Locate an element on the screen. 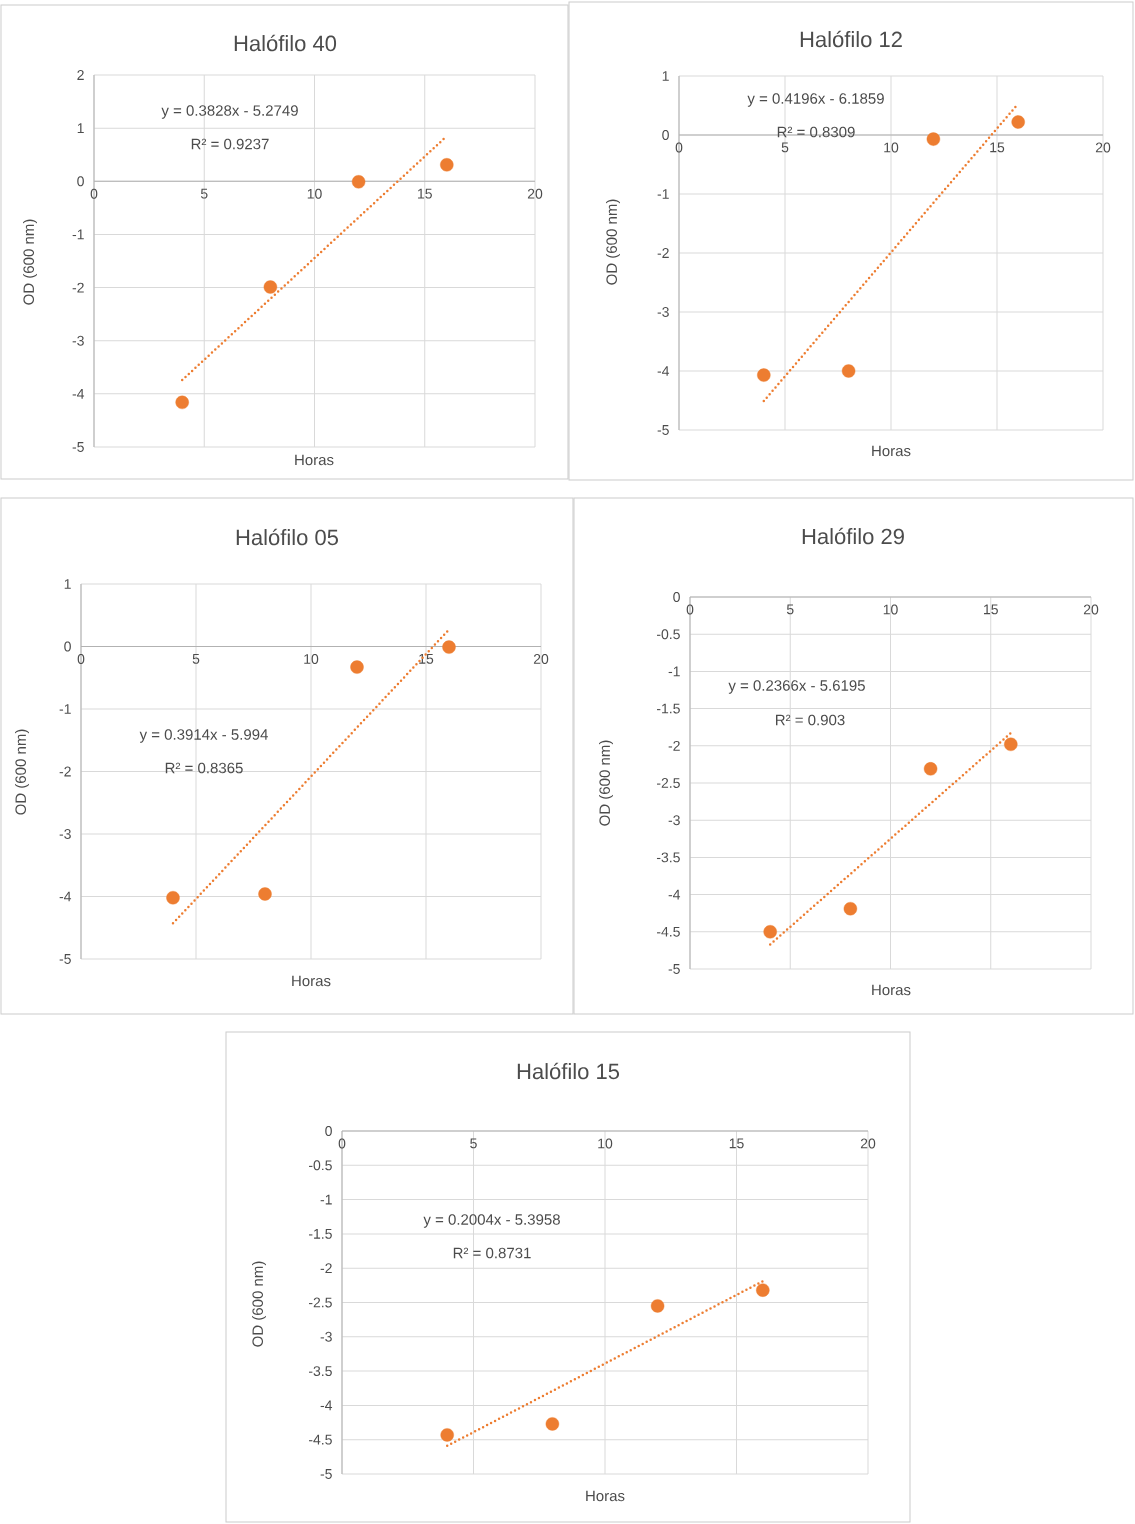 The width and height of the screenshot is (1135, 1524). y-tick-label: 2 is located at coordinates (80, 75).